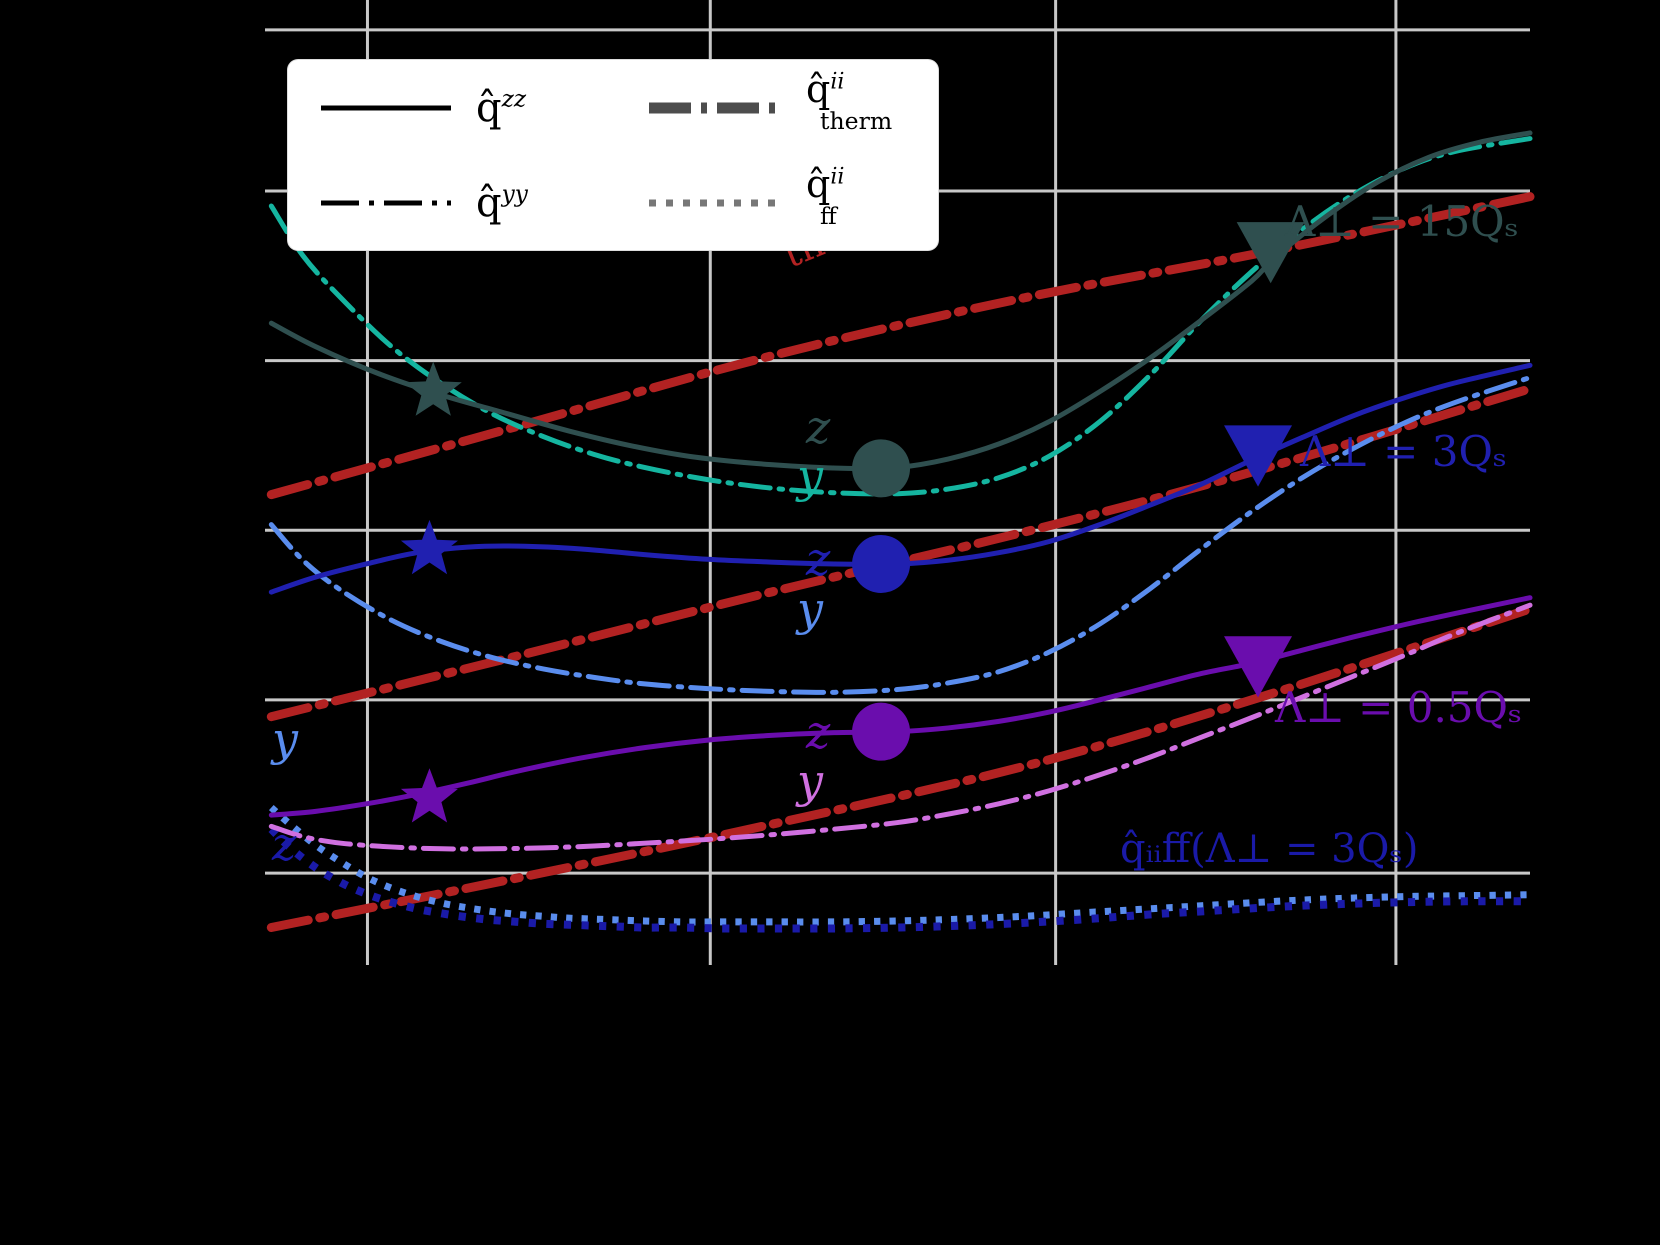 The height and width of the screenshot is (1245, 1660). I want to click on lambda-3qs: Λ⊥ = 3Qₛ, so click(1403, 451).